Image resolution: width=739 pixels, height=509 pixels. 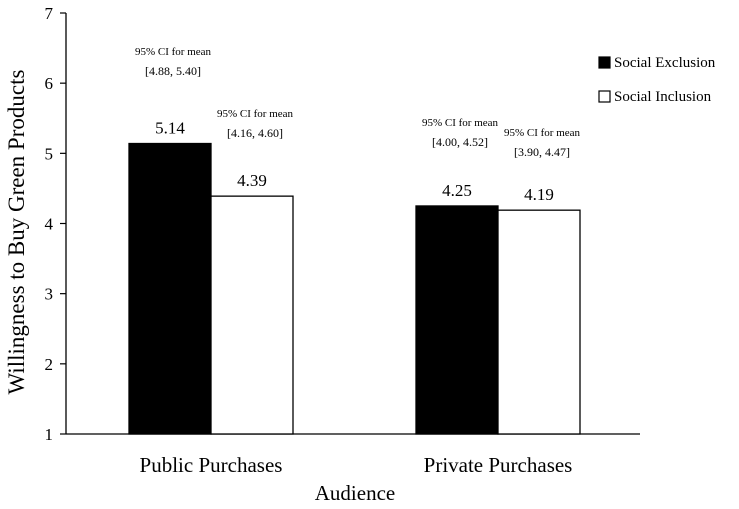 What do you see at coordinates (542, 152) in the screenshot?
I see `ci-value: [3.90, 4.47]` at bounding box center [542, 152].